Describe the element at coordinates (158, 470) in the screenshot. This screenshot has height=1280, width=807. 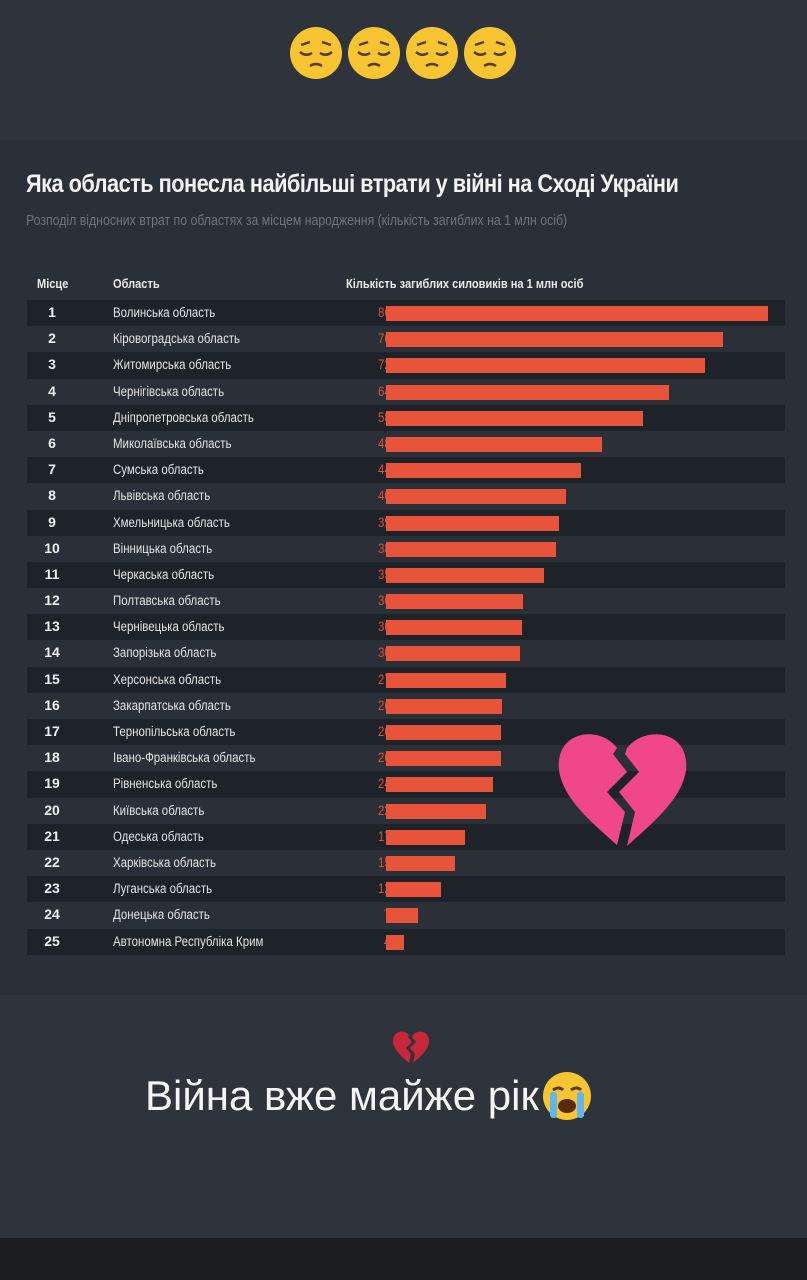
I see `region-name: Сумська область` at that location.